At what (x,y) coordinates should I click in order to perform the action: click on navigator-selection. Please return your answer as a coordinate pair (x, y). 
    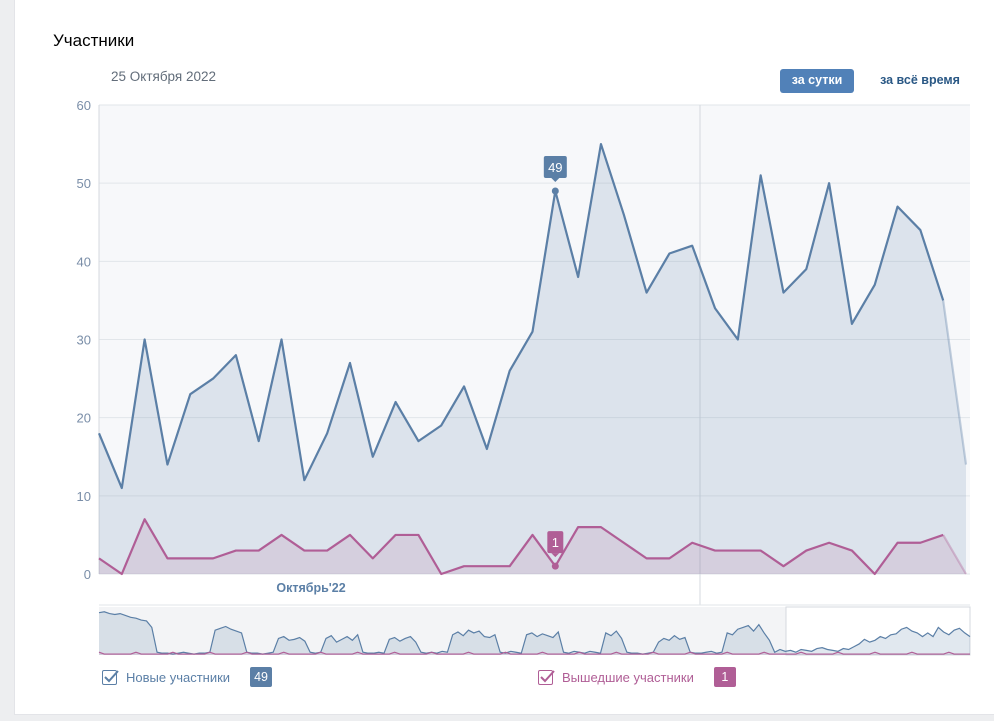
    Looking at the image, I should click on (878, 631).